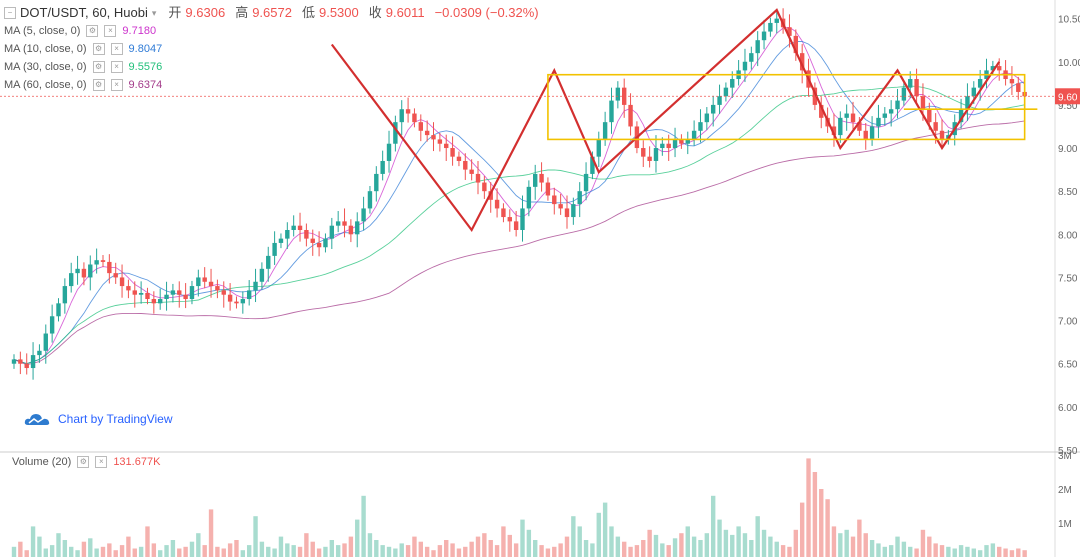  What do you see at coordinates (274, 85) in the screenshot?
I see `ma-60-row: MA (60, close, 0) ⚙ × 9.6374` at bounding box center [274, 85].